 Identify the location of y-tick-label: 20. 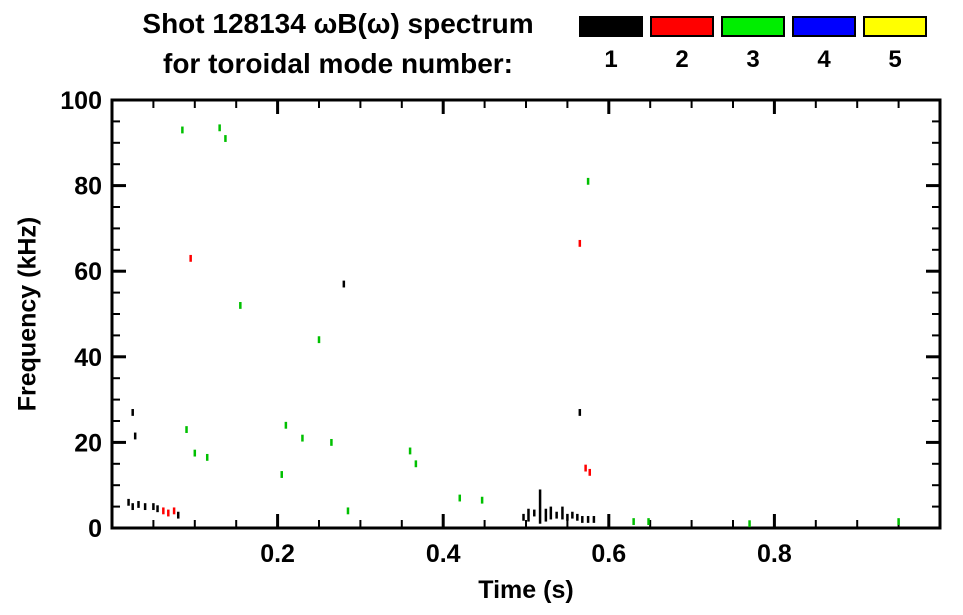
(88, 443).